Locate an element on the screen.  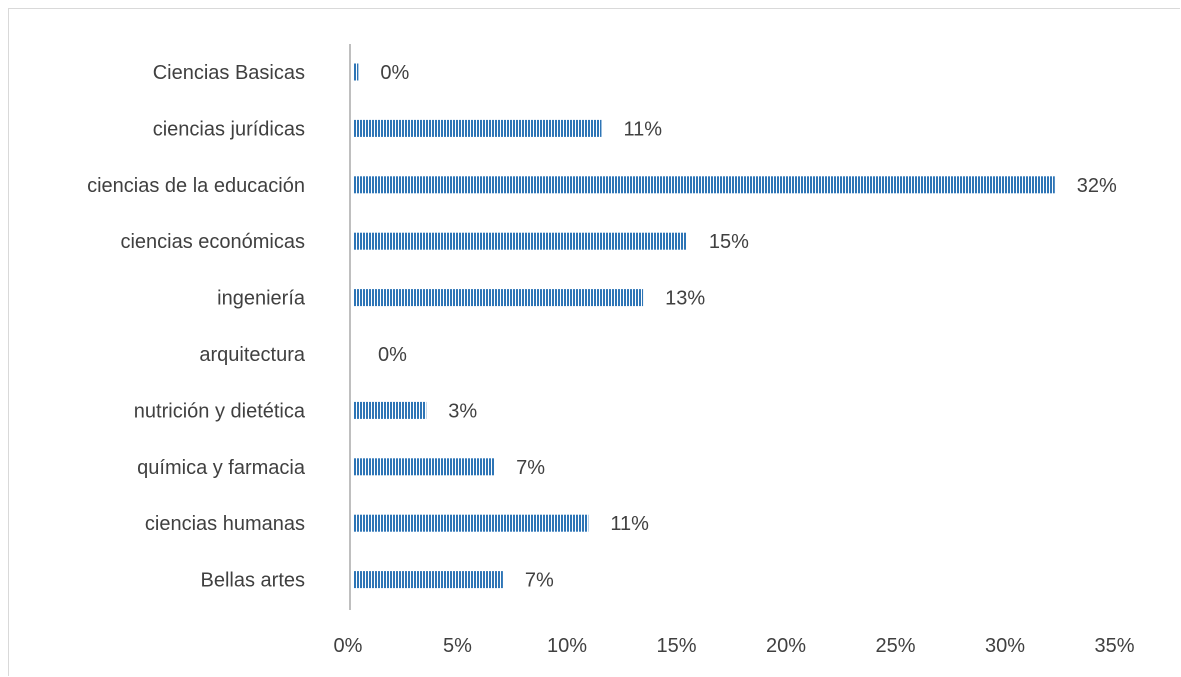
data-label: 32% is located at coordinates (1097, 186).